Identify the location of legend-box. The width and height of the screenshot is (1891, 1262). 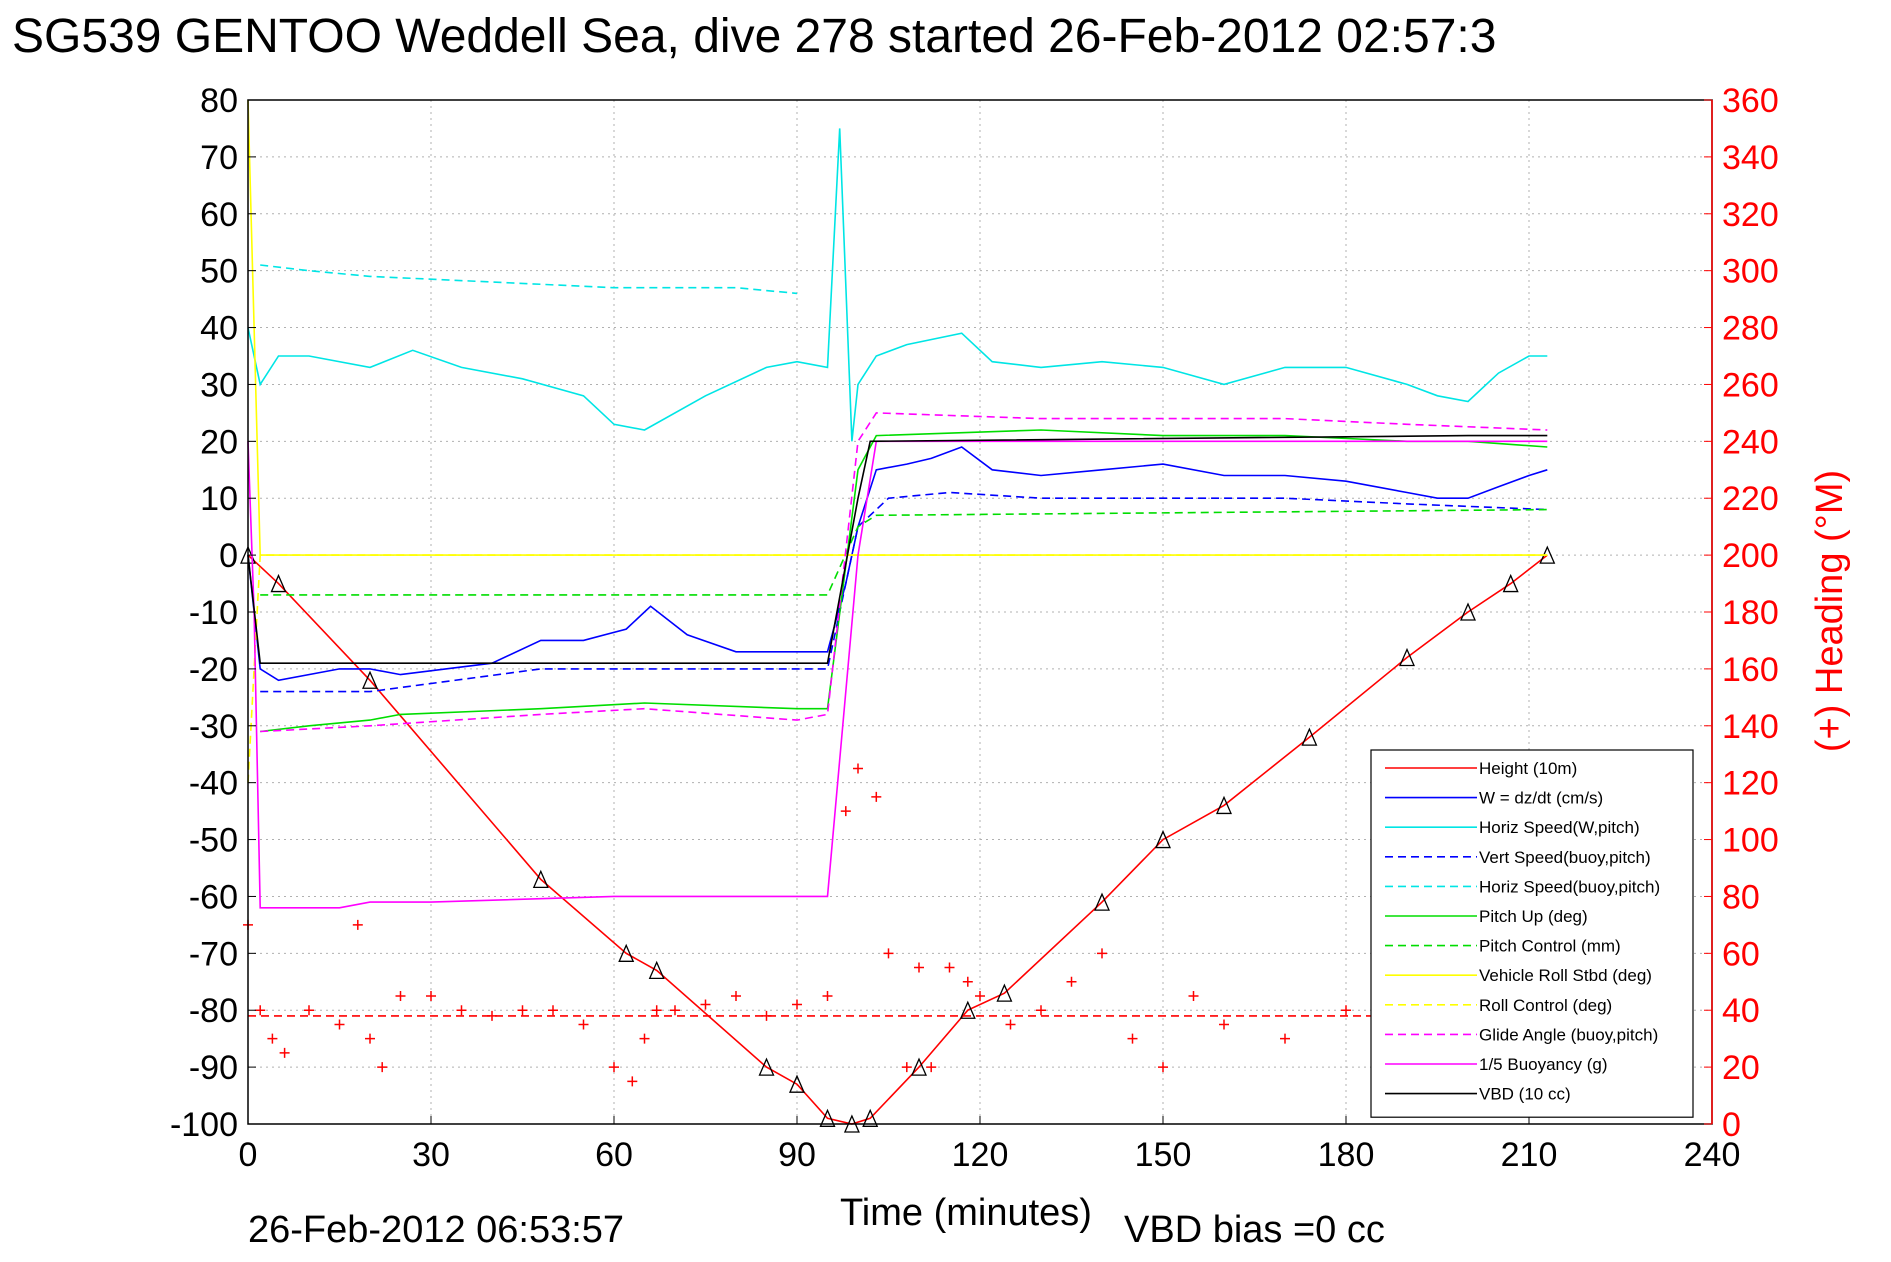
(1532, 933).